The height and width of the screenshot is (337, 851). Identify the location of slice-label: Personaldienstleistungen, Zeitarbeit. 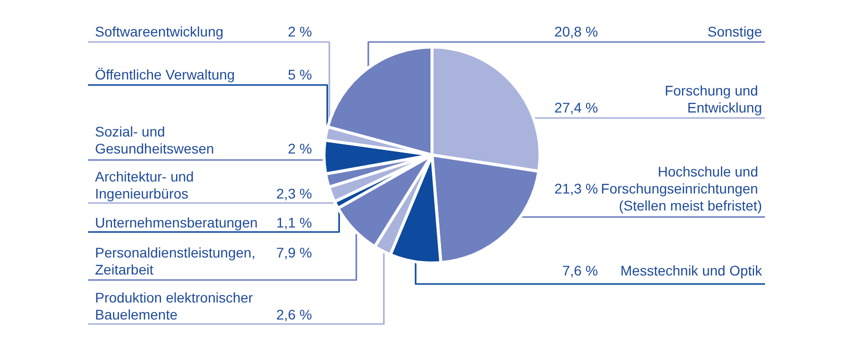
(177, 261).